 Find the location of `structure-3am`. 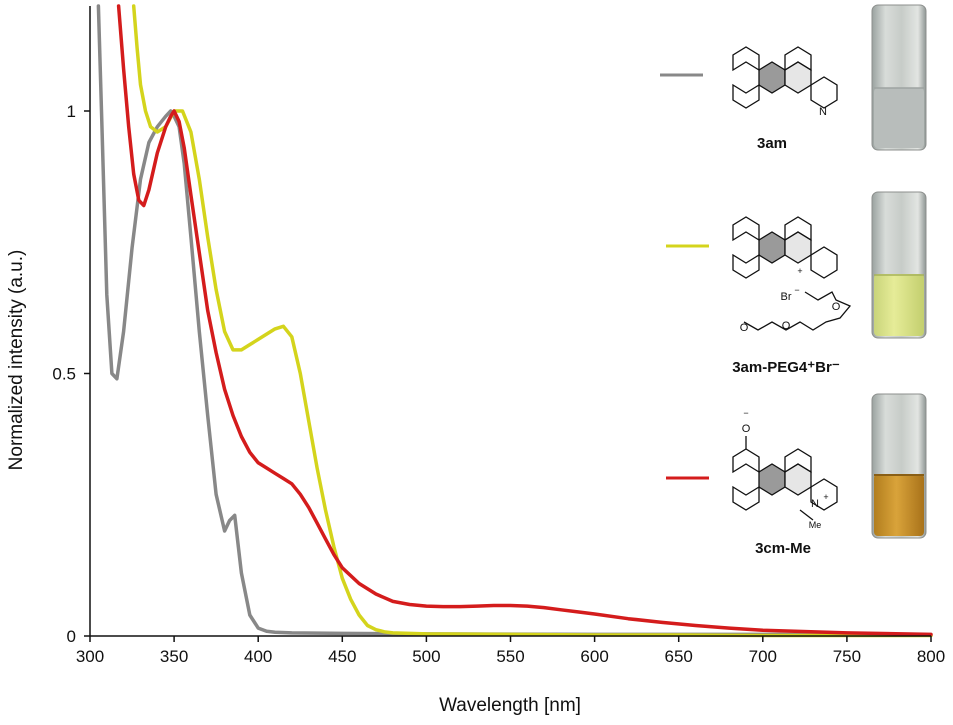

structure-3am is located at coordinates (785, 77).